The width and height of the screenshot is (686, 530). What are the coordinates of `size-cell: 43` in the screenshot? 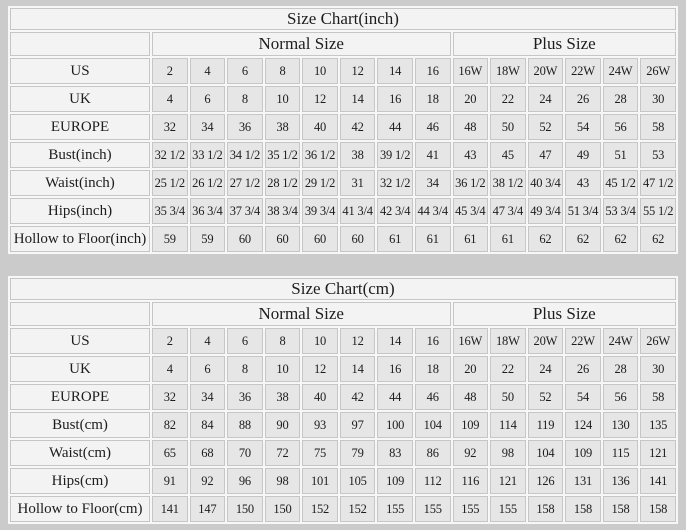 It's located at (583, 183).